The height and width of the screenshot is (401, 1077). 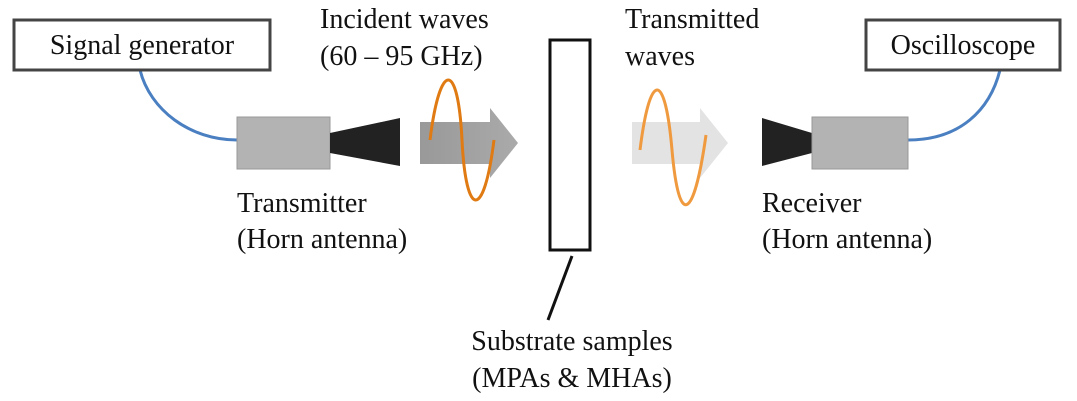 What do you see at coordinates (572, 378) in the screenshot?
I see `label: (MPAs & MHAs)` at bounding box center [572, 378].